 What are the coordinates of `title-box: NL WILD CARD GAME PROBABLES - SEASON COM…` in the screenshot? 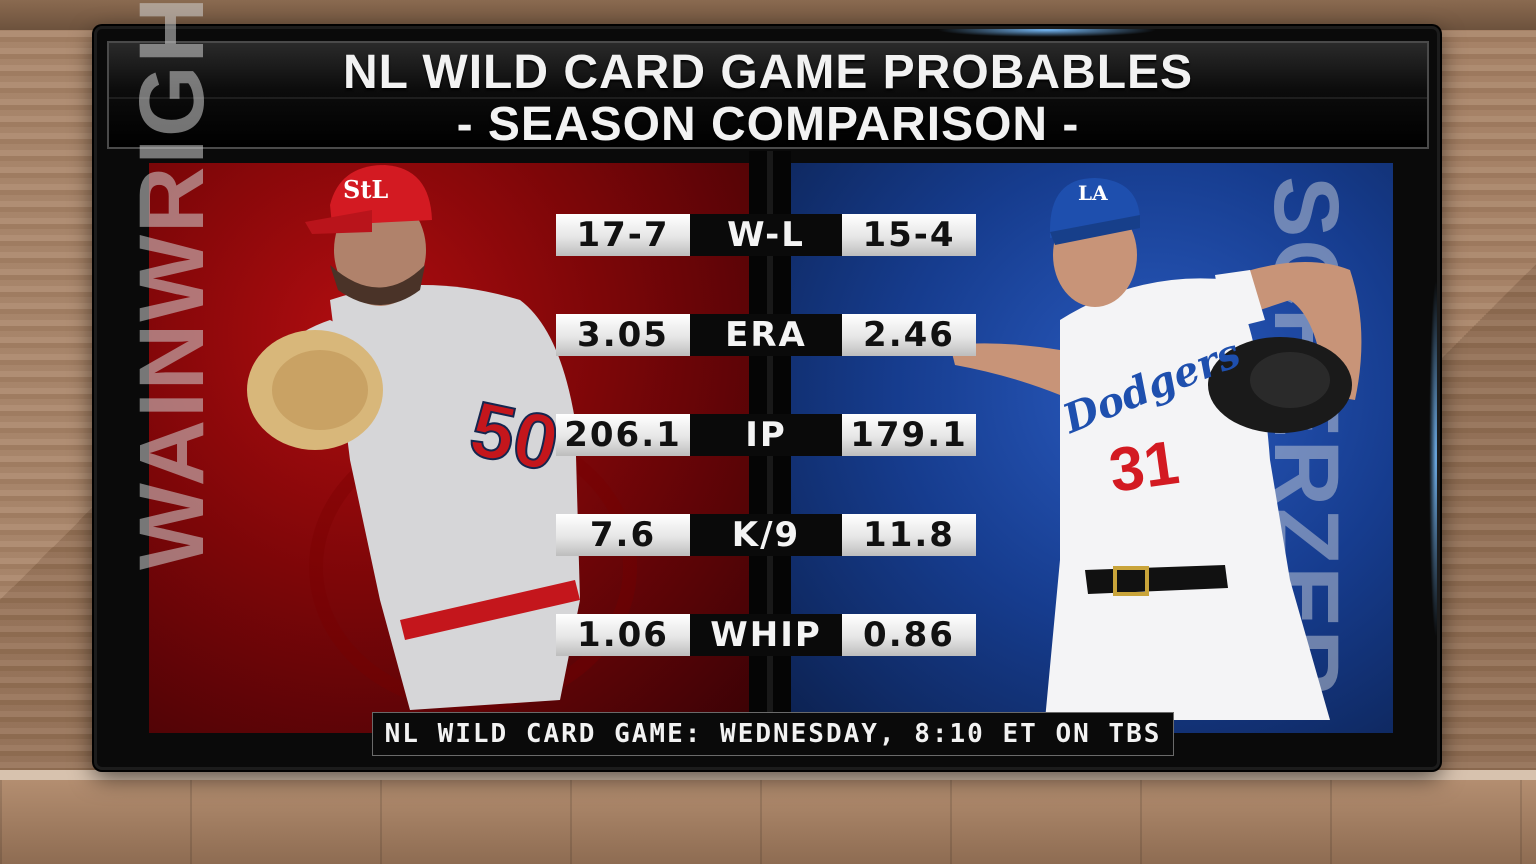 It's located at (768, 96).